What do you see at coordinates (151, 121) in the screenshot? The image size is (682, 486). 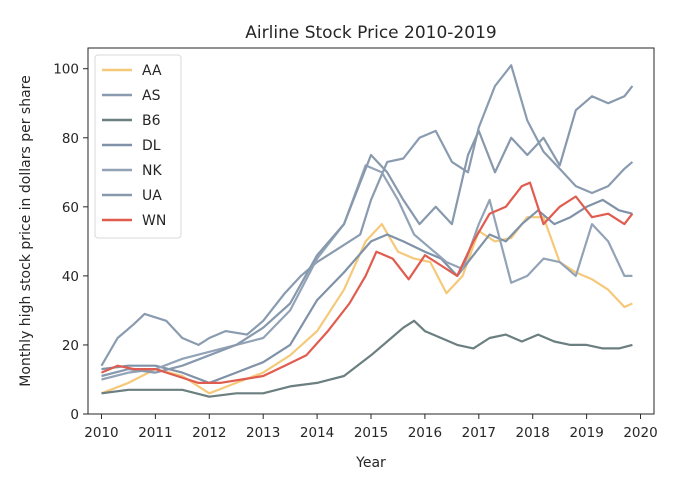 I see `legend-label-b6: B6` at bounding box center [151, 121].